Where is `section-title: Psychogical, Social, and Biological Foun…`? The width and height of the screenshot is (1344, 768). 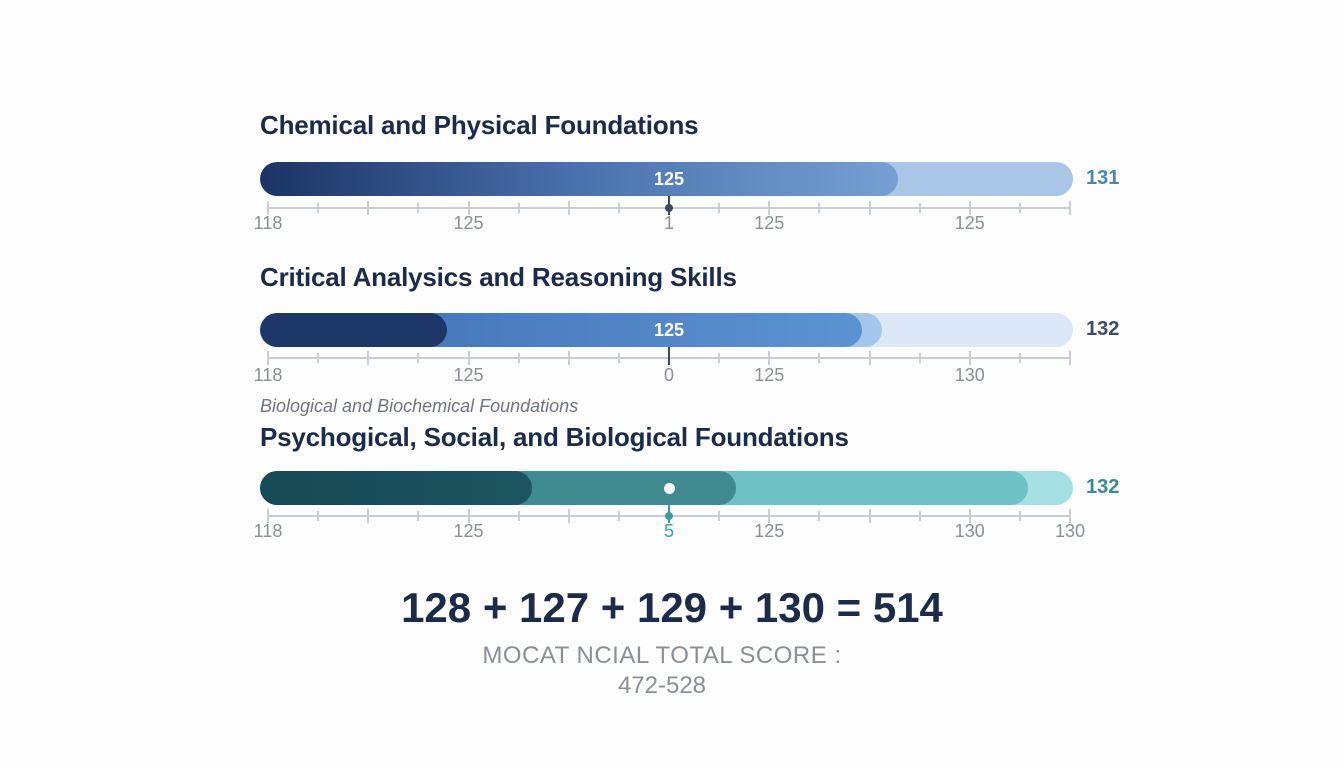 section-title: Psychogical, Social, and Biological Foun… is located at coordinates (554, 437).